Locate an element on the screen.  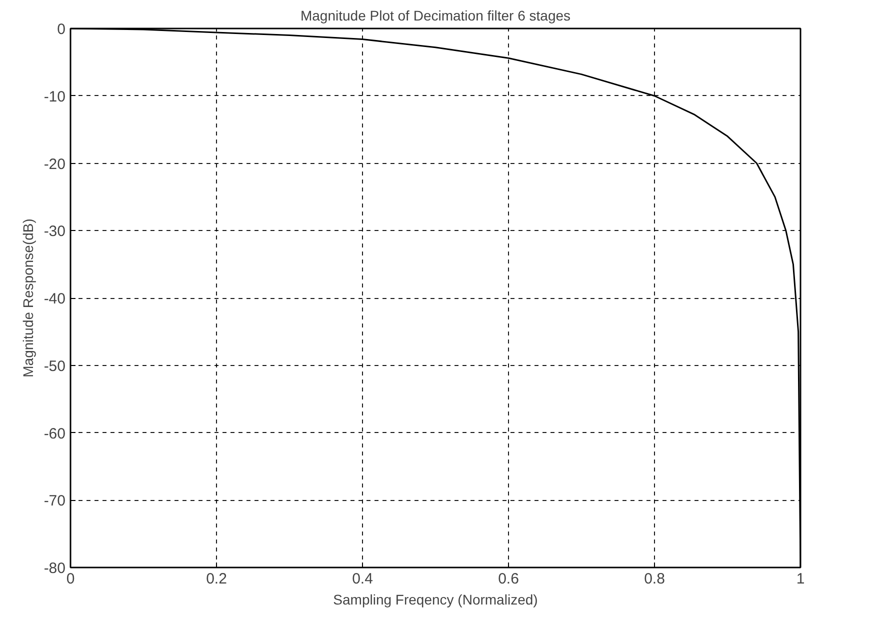
y-tick-label: -40 is located at coordinates (55, 299).